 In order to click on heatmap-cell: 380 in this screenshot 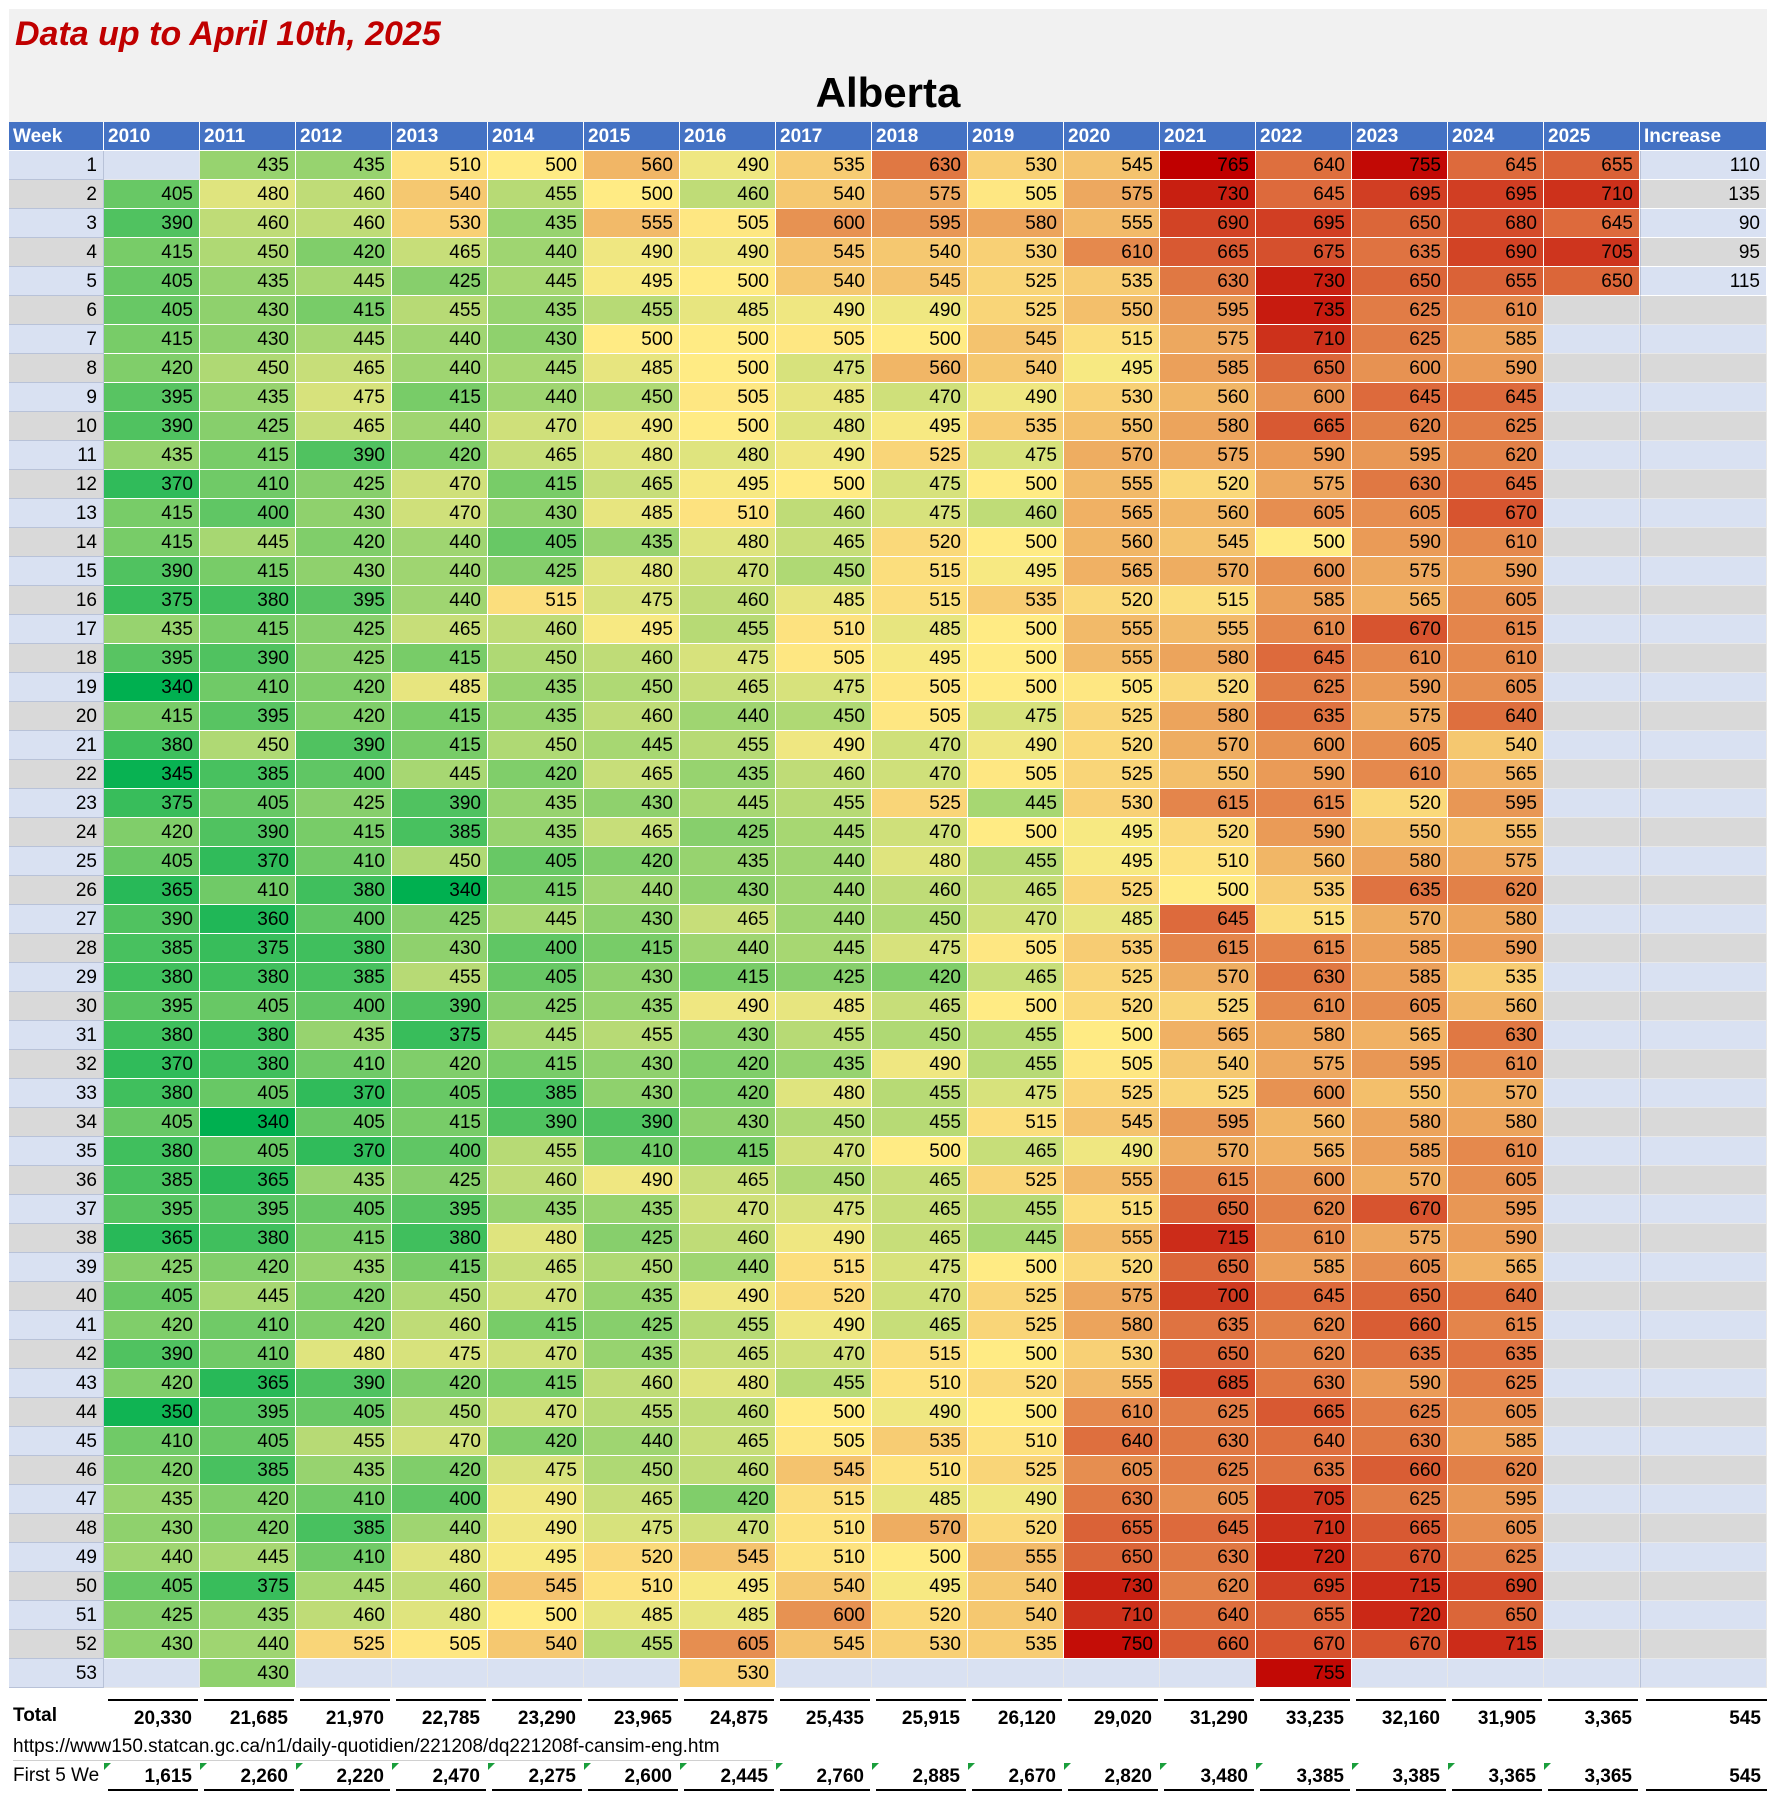, I will do `click(152, 1151)`.